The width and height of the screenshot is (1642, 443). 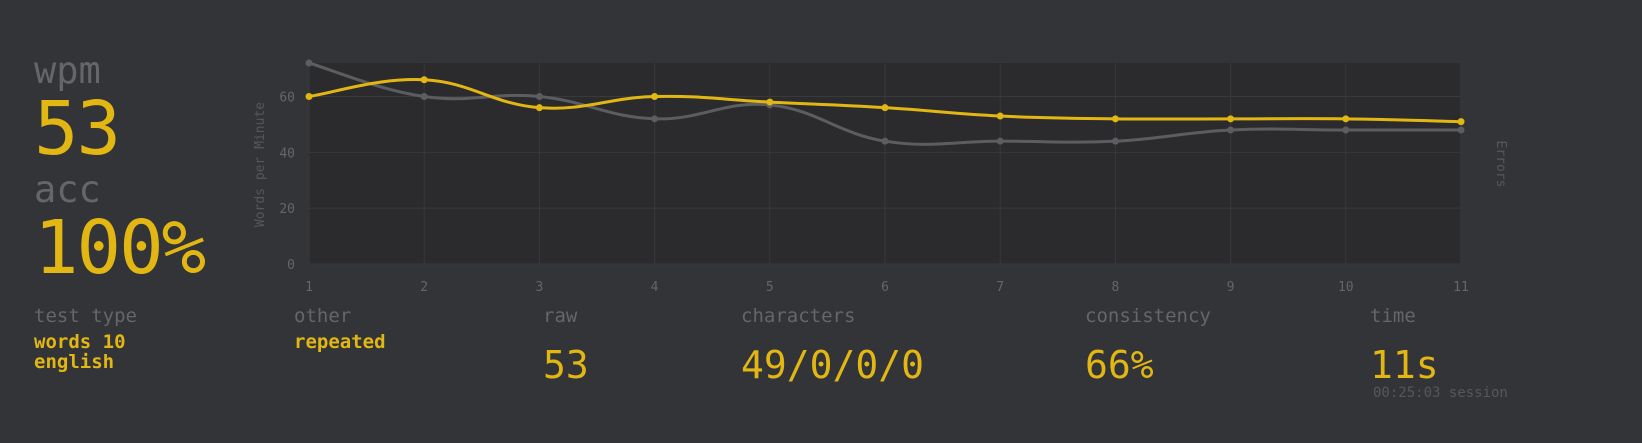 What do you see at coordinates (80, 342) in the screenshot?
I see `test-type-mode: words 10` at bounding box center [80, 342].